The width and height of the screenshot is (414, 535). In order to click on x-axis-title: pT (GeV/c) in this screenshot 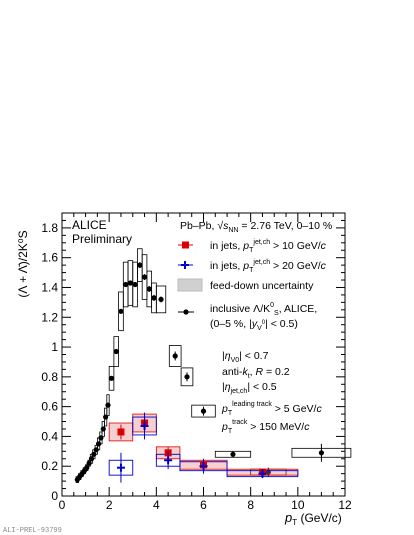, I will do `click(313, 518)`.